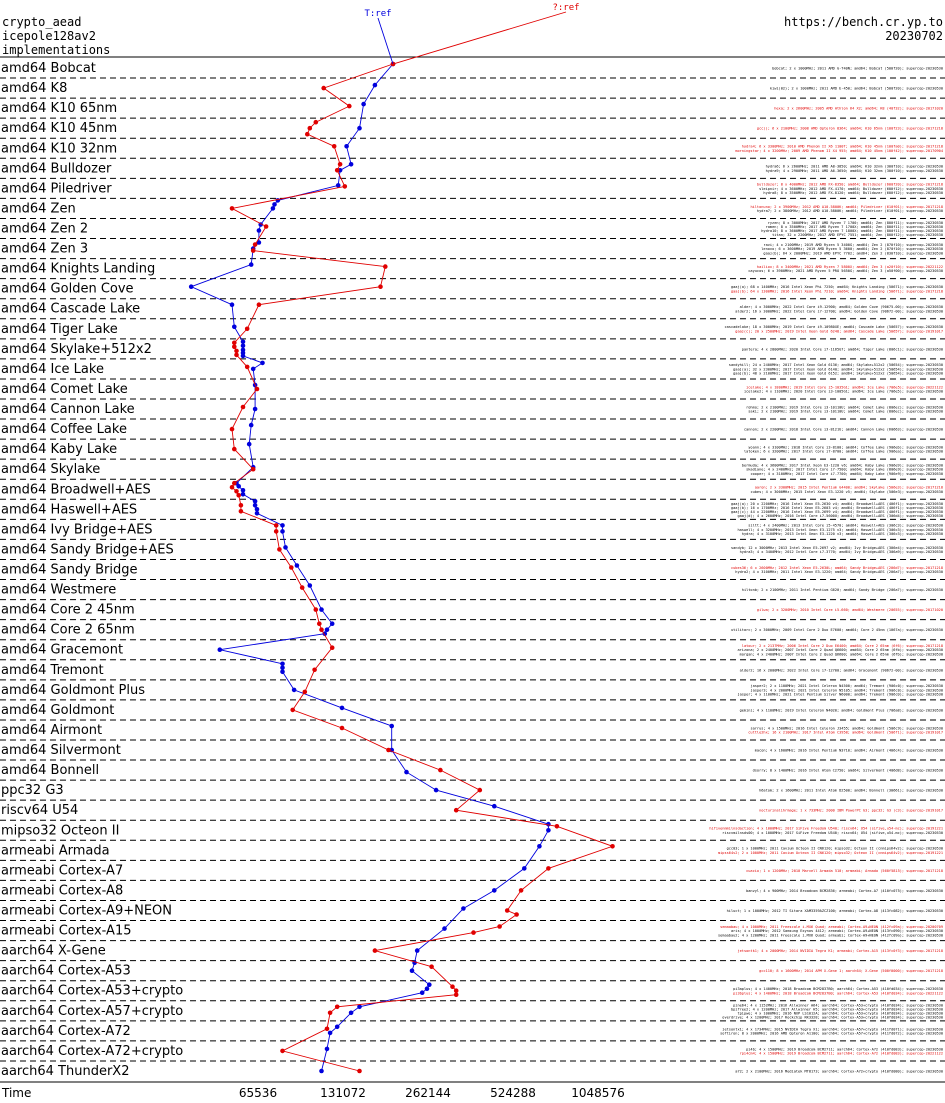  Describe the element at coordinates (479, 38) in the screenshot. I see `ref-leader-red` at that location.